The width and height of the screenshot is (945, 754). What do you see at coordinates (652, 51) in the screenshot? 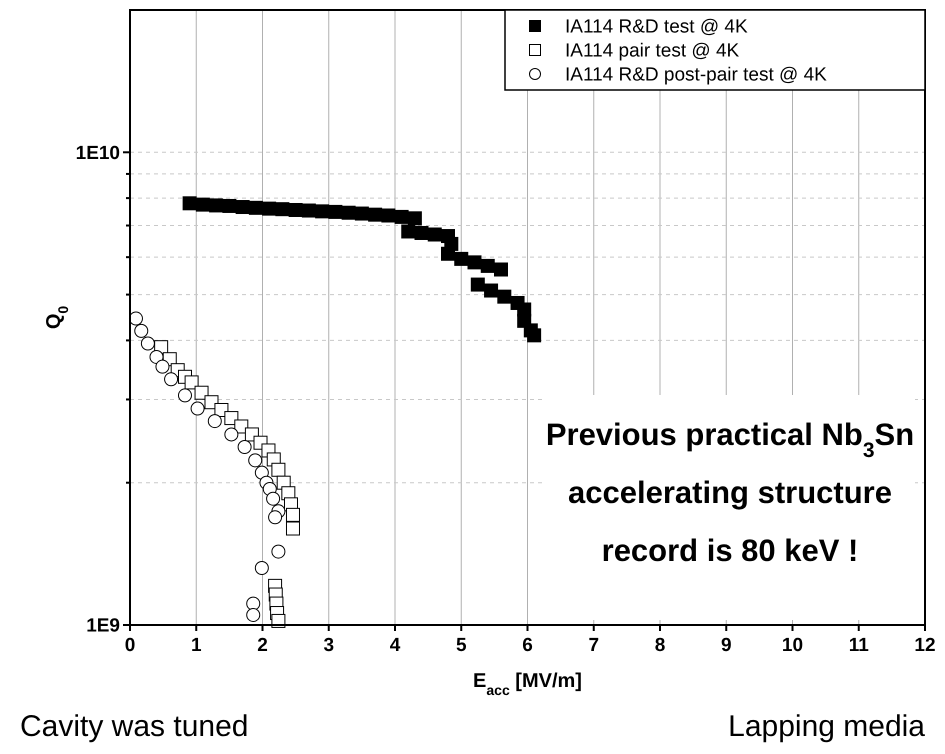
I see `legend-label: IA114 pair test @ 4K` at bounding box center [652, 51].